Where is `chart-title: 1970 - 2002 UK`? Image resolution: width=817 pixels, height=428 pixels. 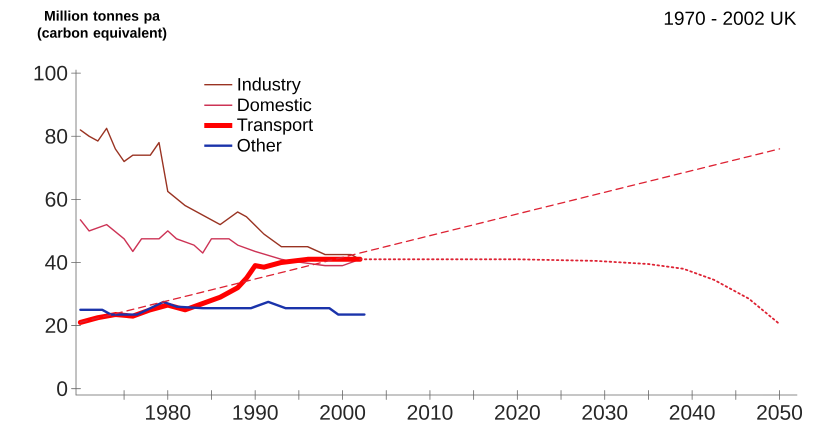
chart-title: 1970 - 2002 UK is located at coordinates (730, 18).